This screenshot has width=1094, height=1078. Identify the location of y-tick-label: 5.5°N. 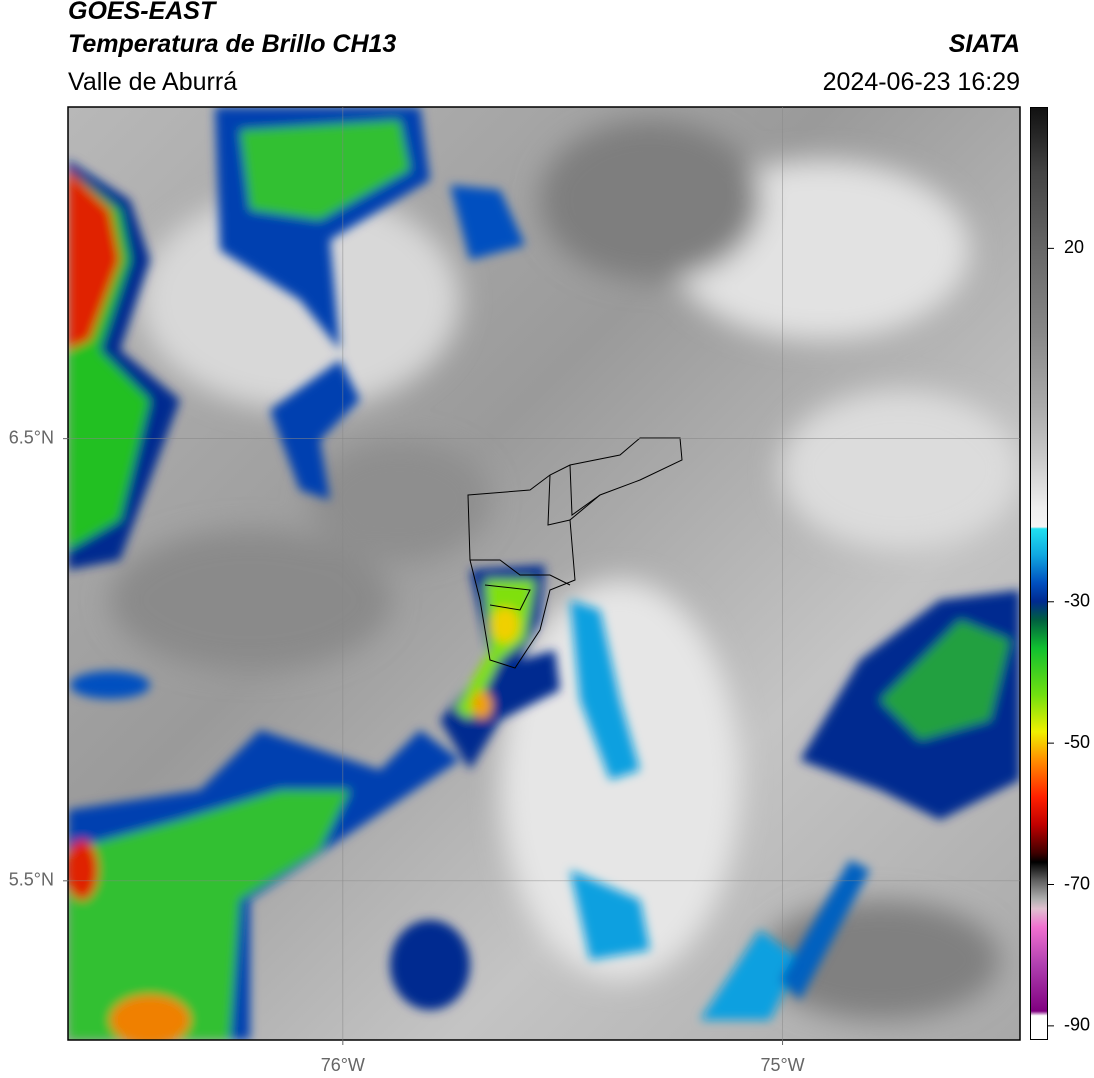
(31, 880).